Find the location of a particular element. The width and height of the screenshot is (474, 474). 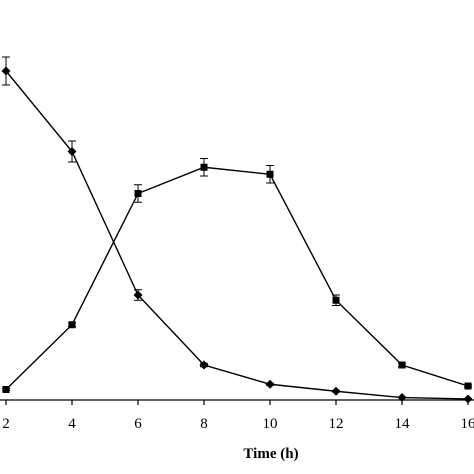

x-axis-title: Time (h) is located at coordinates (270, 454).